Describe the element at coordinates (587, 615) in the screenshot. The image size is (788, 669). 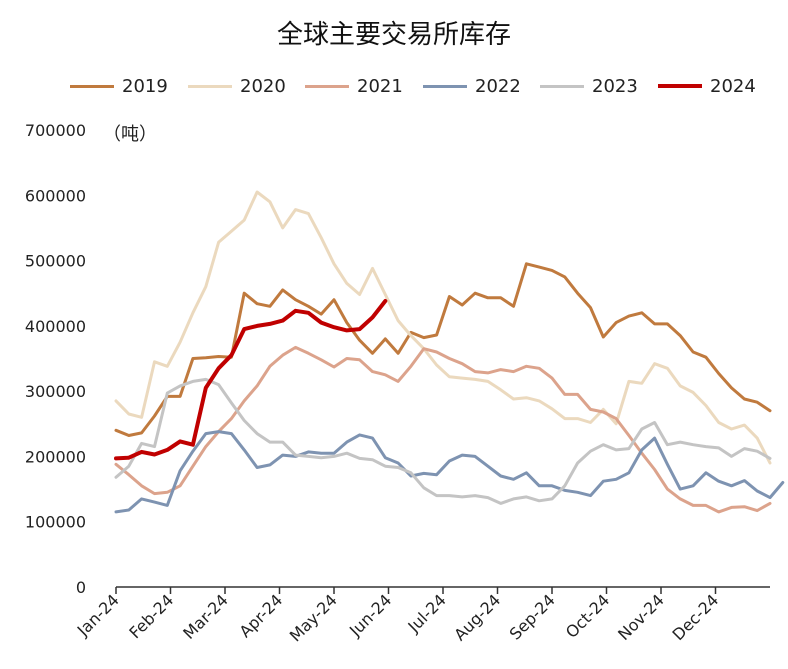
I see `x-tick-label: Oct-24` at that location.